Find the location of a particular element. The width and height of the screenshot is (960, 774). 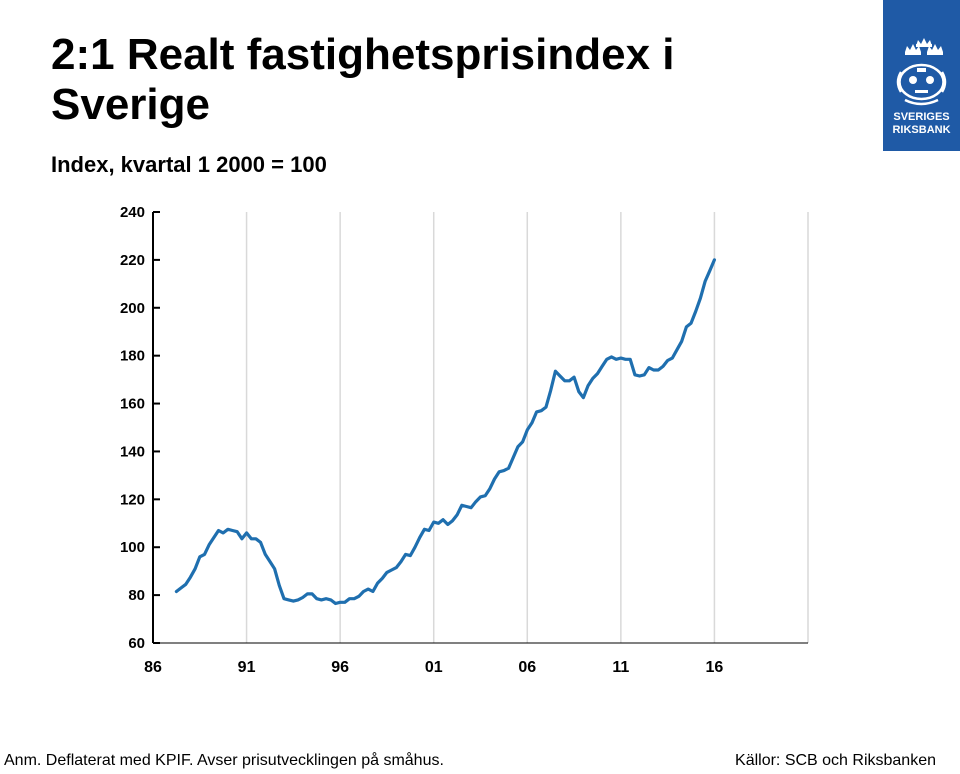

y-tick-label: 160 is located at coordinates (132, 404).